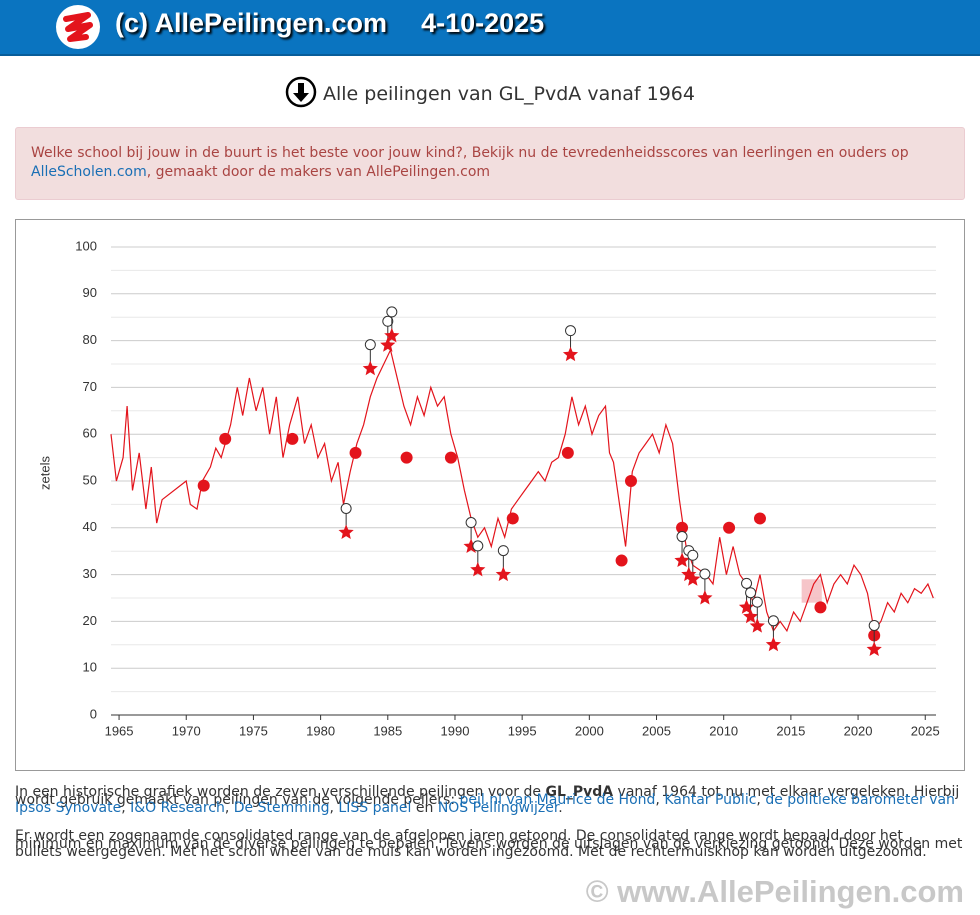  Describe the element at coordinates (723, 730) in the screenshot. I see `x-tick-label: 2010` at that location.